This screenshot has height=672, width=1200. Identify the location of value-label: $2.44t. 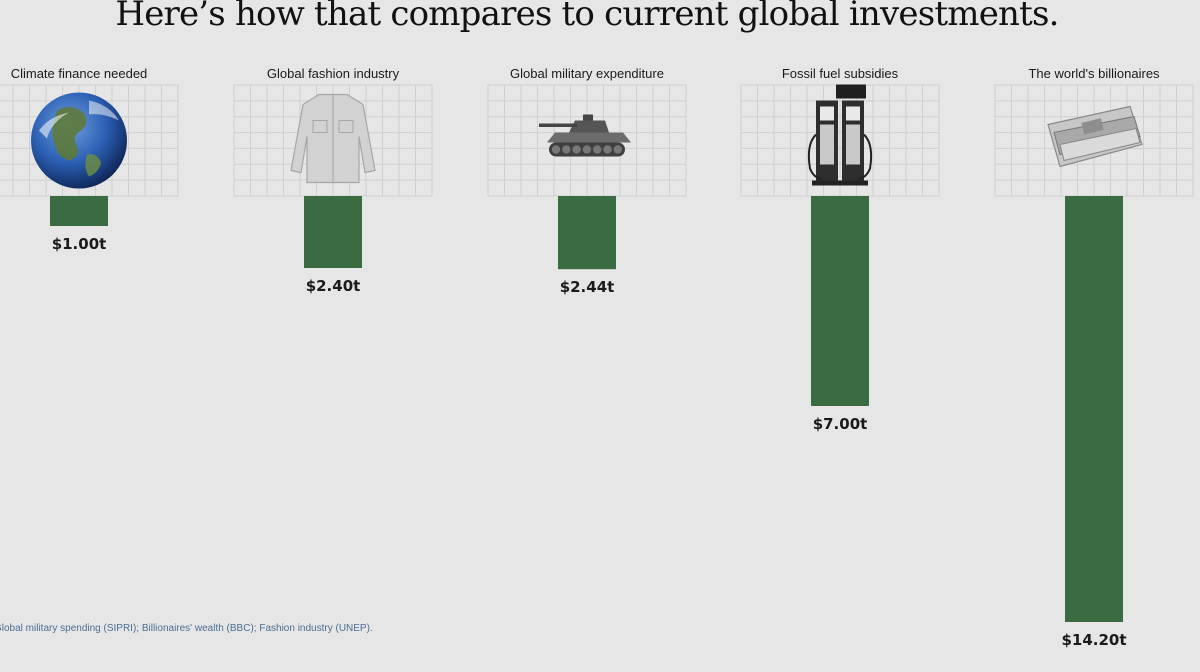
(587, 287).